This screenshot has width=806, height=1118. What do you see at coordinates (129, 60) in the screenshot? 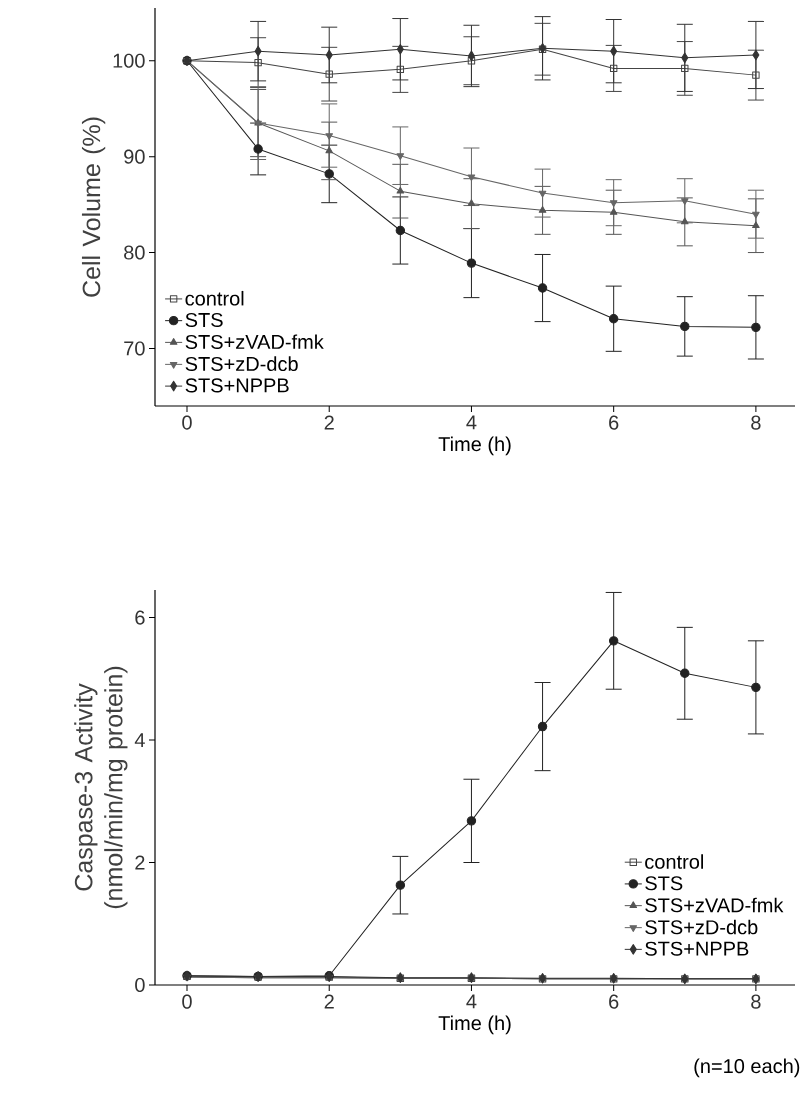
I see `y-tick-label: 100` at bounding box center [129, 60].